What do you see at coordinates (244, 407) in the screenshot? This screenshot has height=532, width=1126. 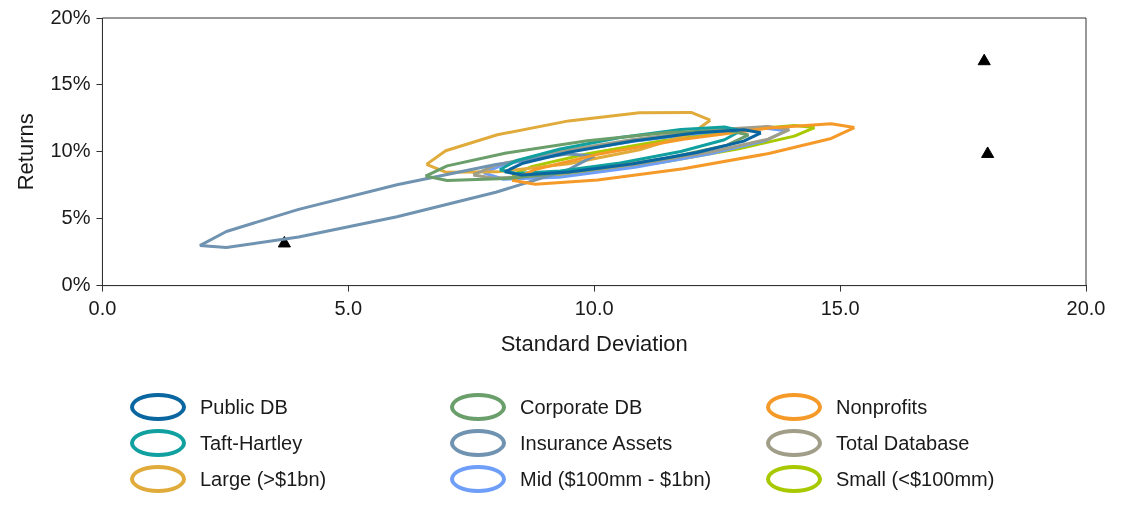 I see `legend-label: Public DB` at bounding box center [244, 407].